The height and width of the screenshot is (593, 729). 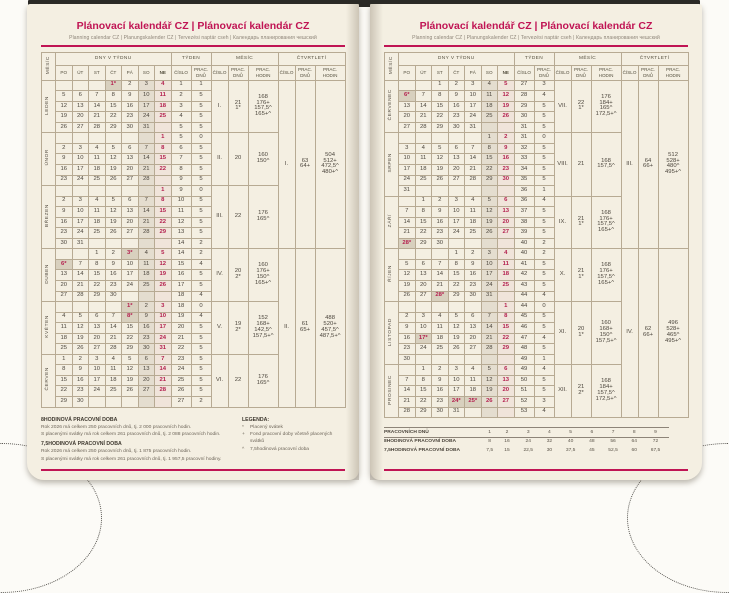 I want to click on day-cell: 24, so click(x=163, y=338).